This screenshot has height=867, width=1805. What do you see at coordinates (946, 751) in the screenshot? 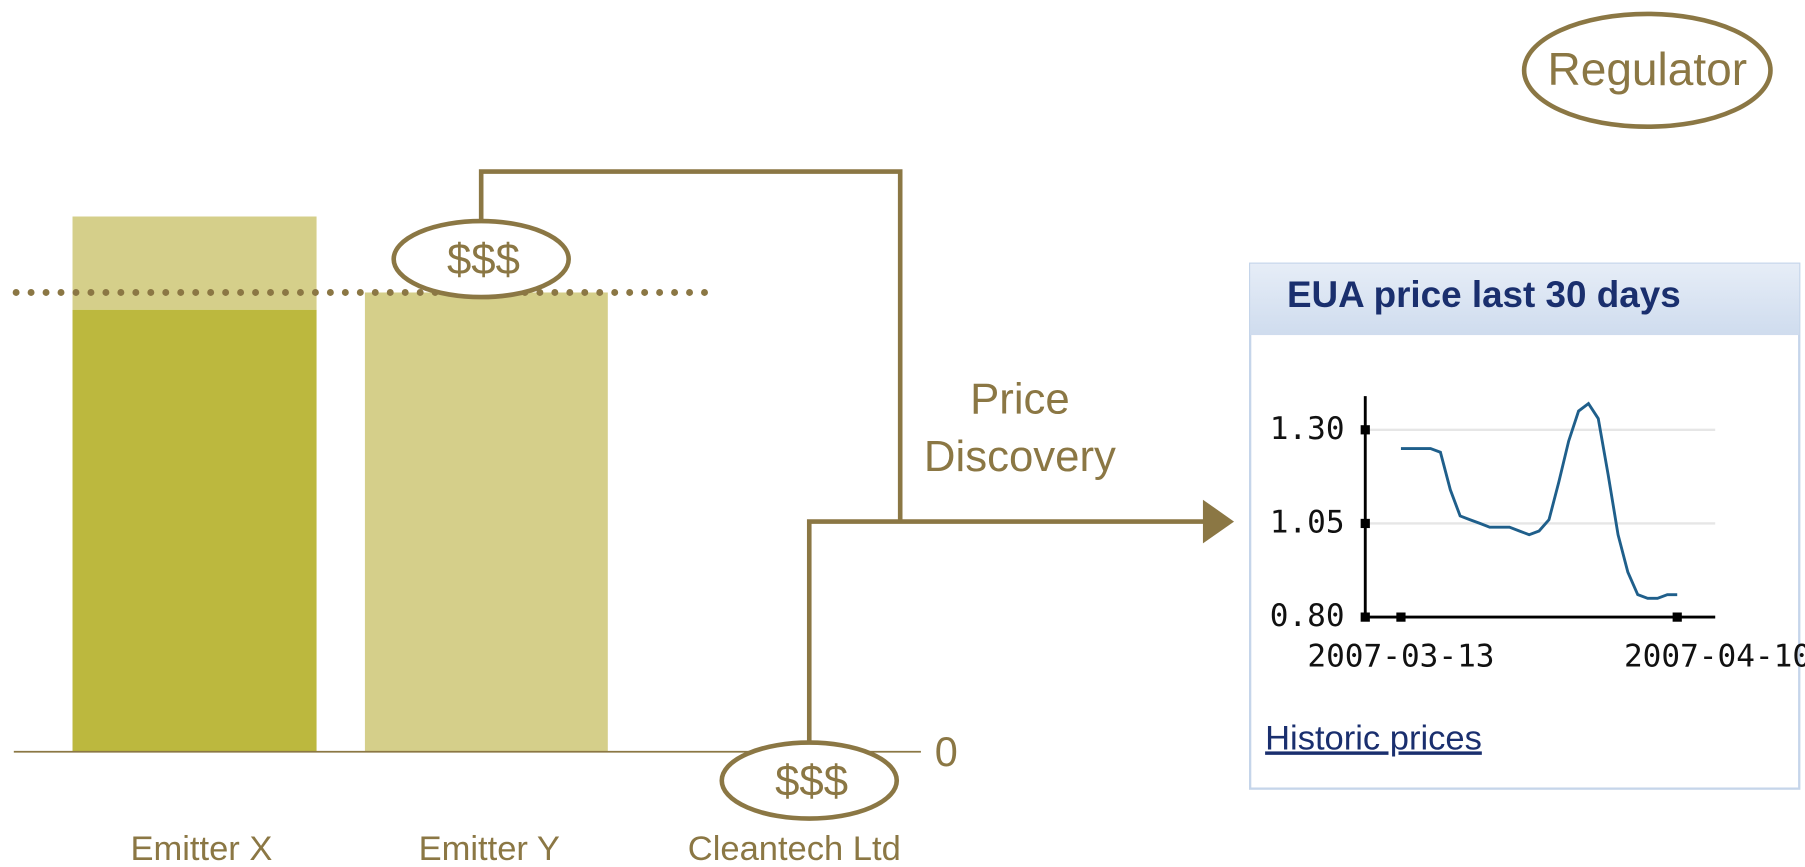
I see `zero-label: 0` at bounding box center [946, 751].